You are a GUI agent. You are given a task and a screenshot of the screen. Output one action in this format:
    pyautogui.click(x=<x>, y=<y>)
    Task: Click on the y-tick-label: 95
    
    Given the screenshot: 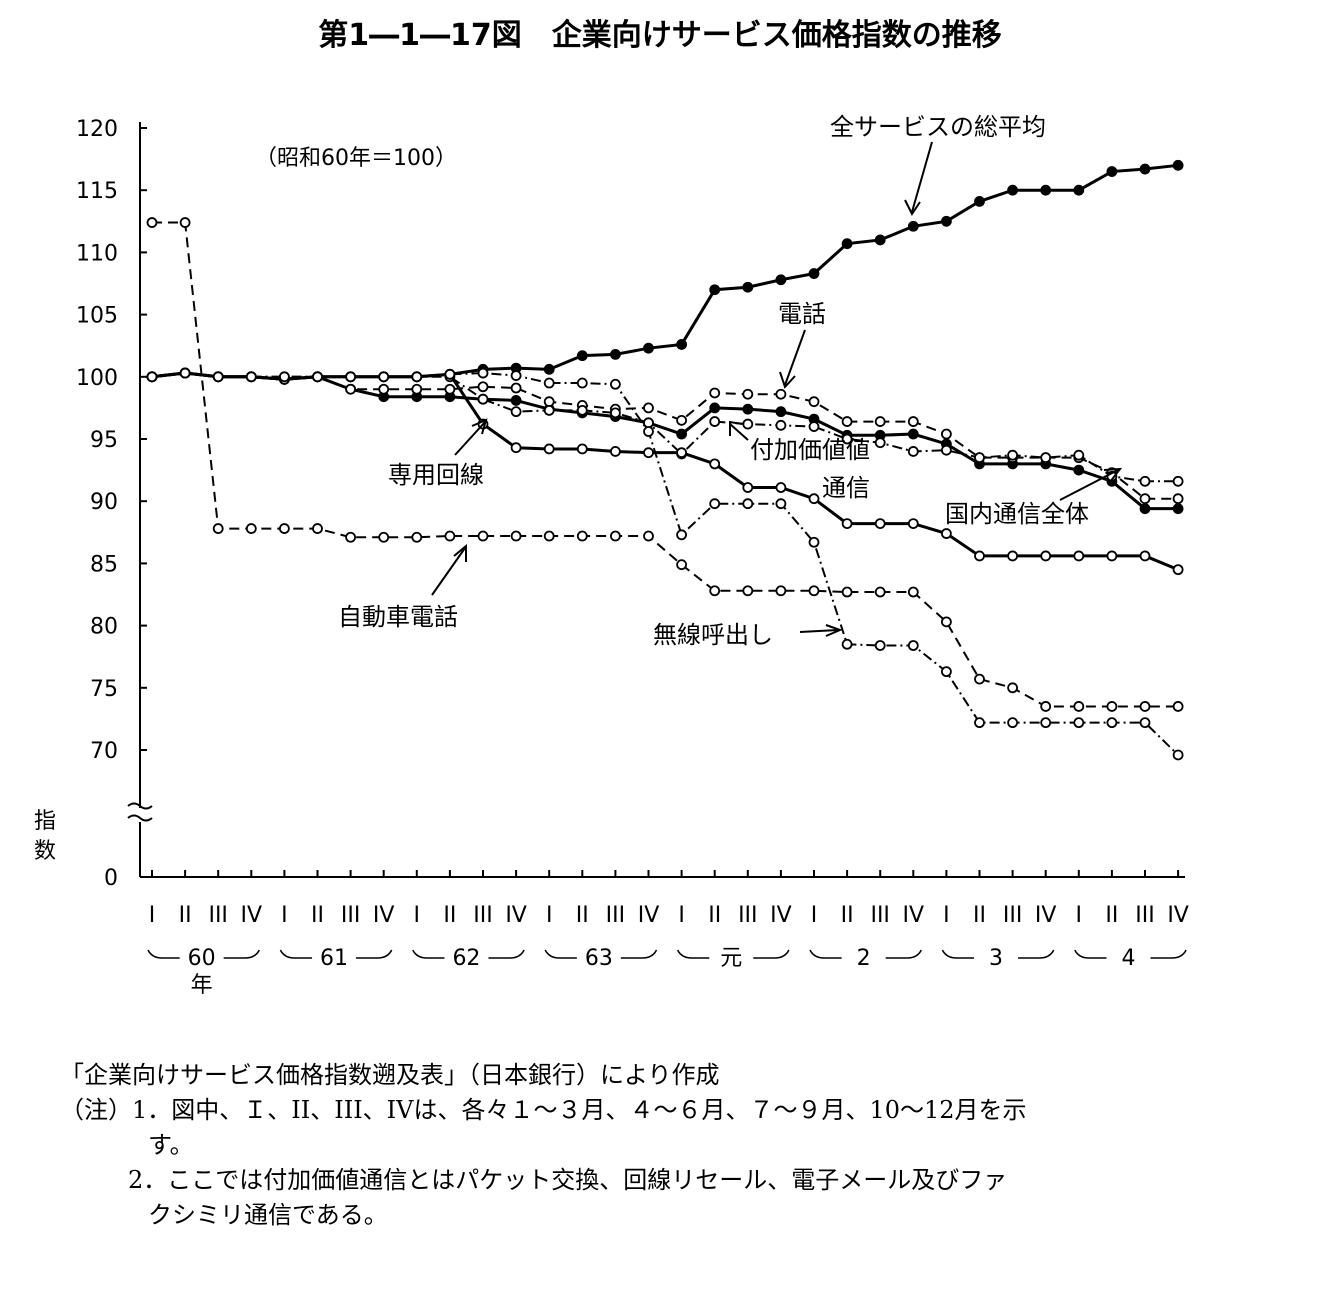 What is the action you would take?
    pyautogui.click(x=104, y=440)
    